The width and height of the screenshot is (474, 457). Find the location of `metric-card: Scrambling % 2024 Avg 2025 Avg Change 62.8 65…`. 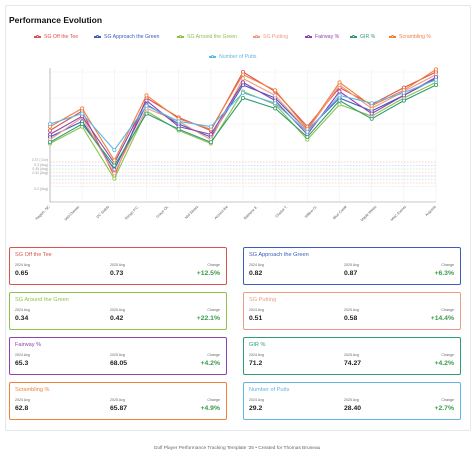

metric-card: Scrambling % 2024 Avg 2025 Avg Change 62.8 65… is located at coordinates (118, 401).